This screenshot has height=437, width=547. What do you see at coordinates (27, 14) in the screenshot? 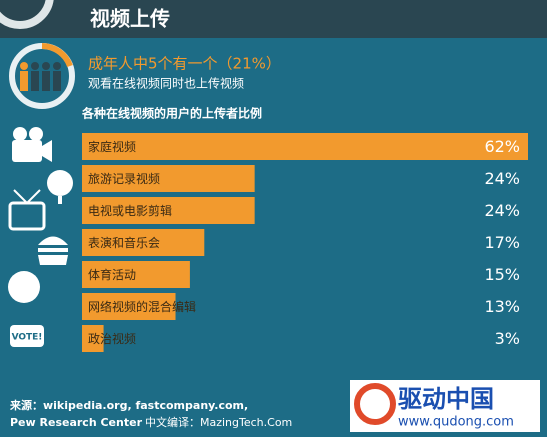
I see `header-icon` at bounding box center [27, 14].